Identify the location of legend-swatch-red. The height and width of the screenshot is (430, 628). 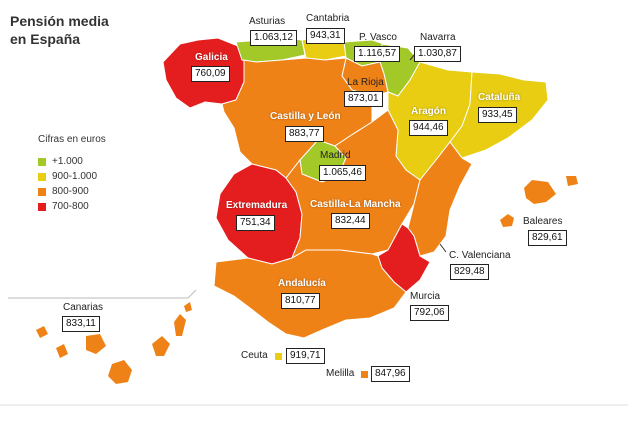
(42, 206).